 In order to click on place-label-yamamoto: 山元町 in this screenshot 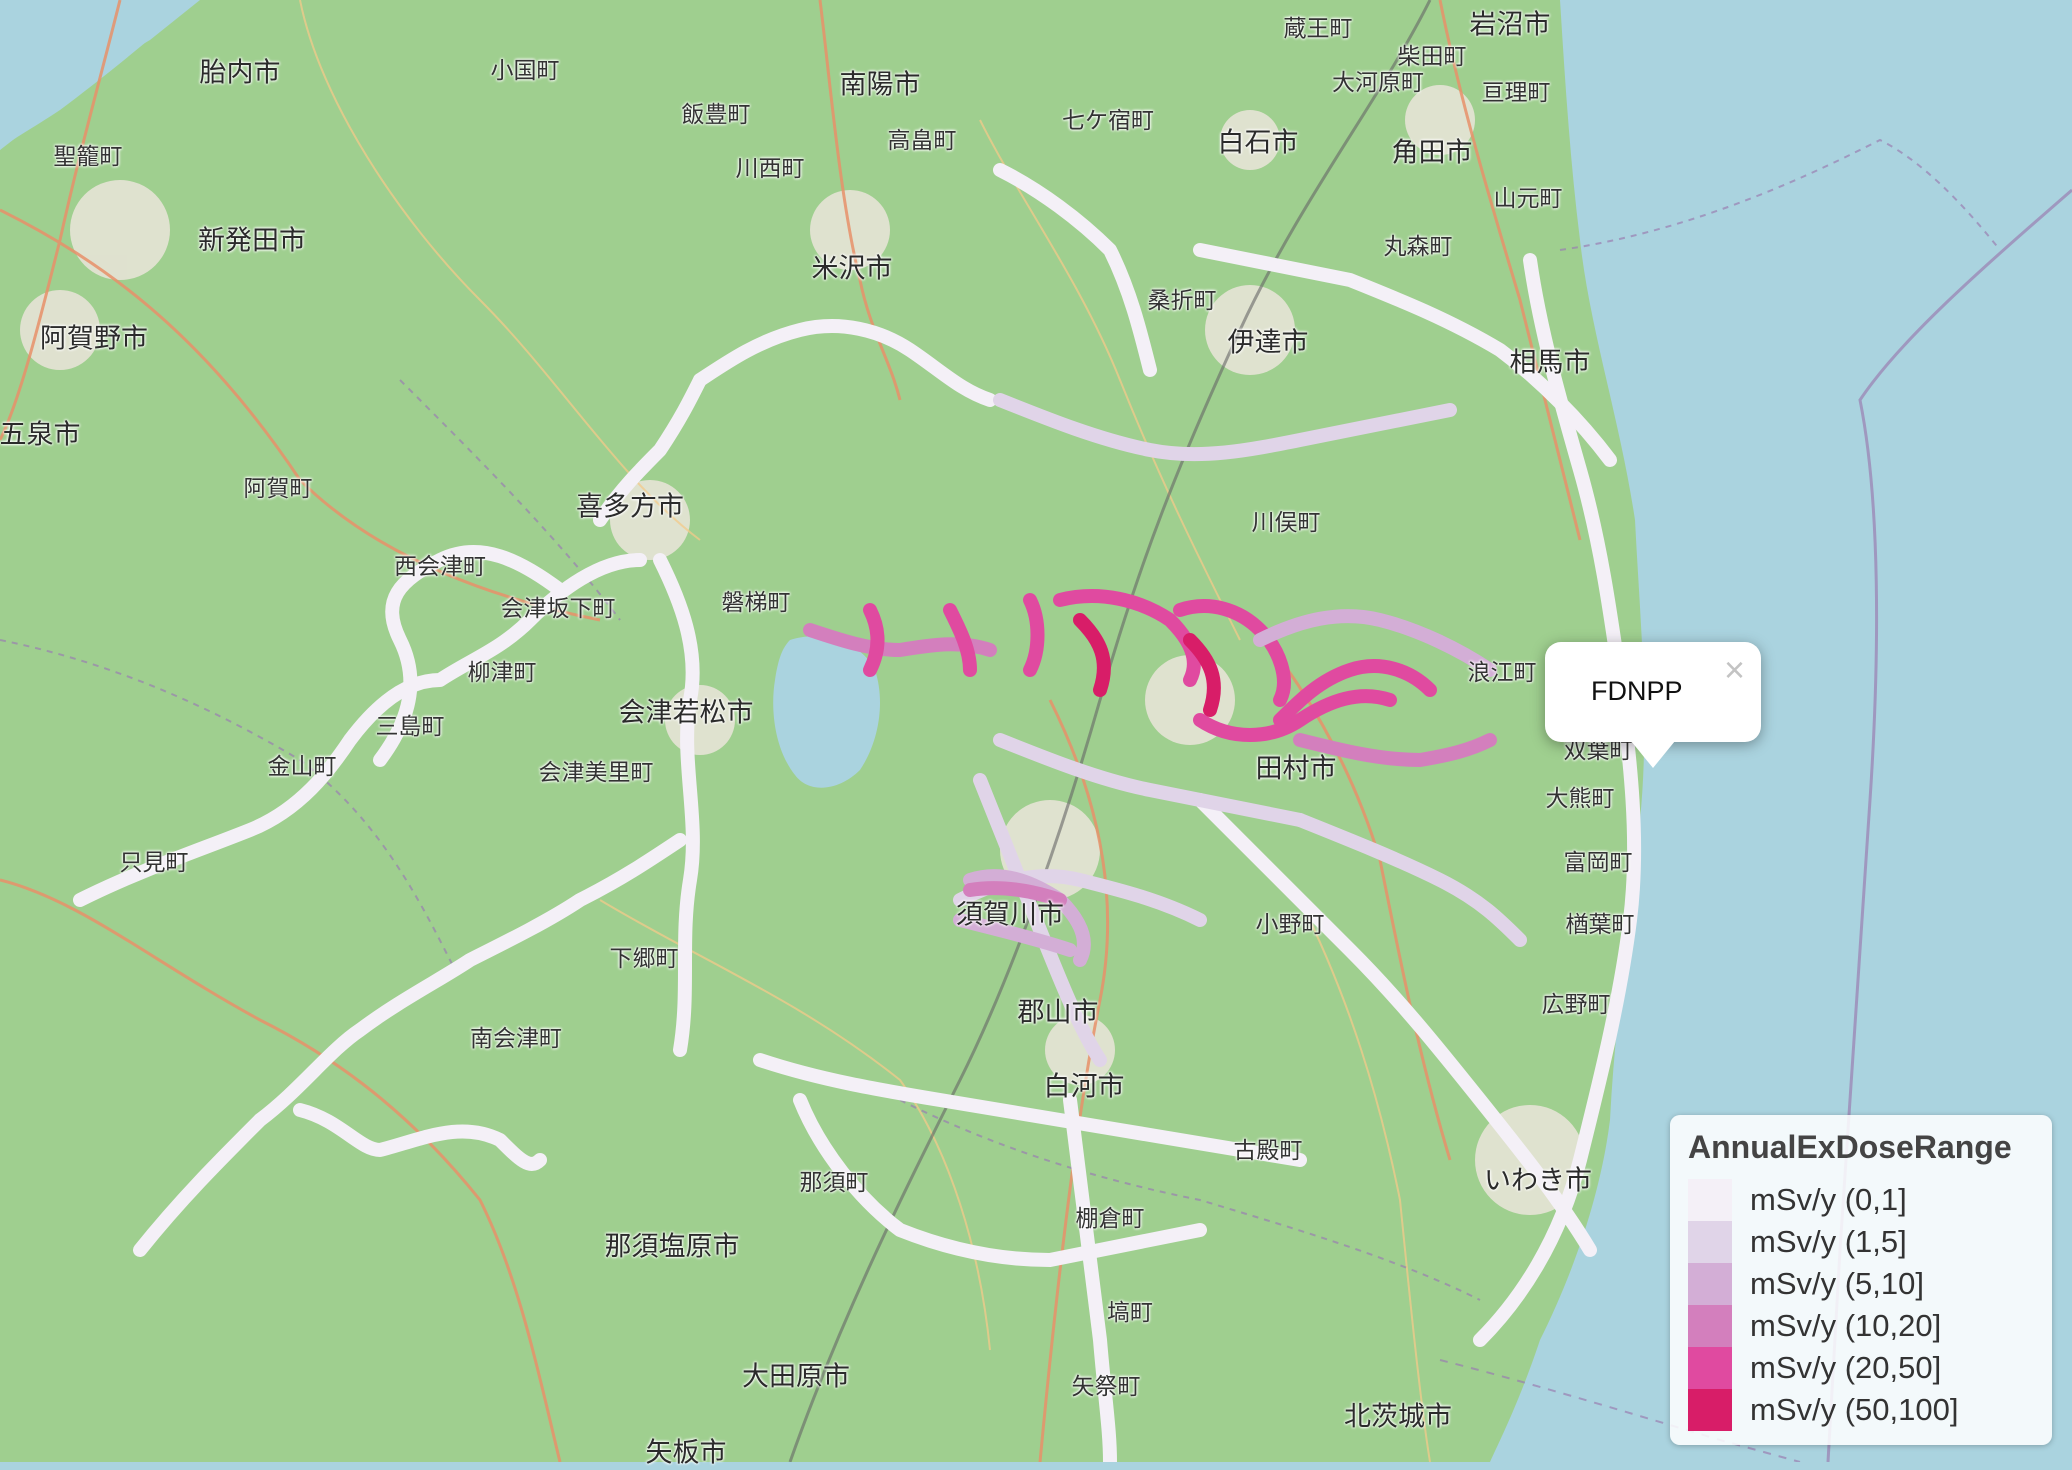, I will do `click(1528, 199)`.